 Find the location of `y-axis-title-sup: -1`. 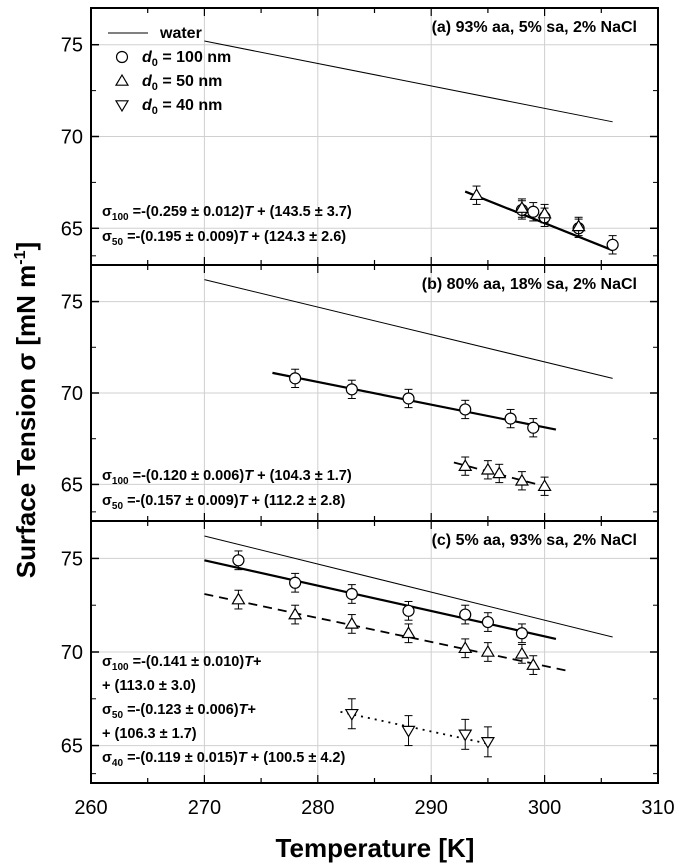

y-axis-title-sup: -1 is located at coordinates (20, 257).